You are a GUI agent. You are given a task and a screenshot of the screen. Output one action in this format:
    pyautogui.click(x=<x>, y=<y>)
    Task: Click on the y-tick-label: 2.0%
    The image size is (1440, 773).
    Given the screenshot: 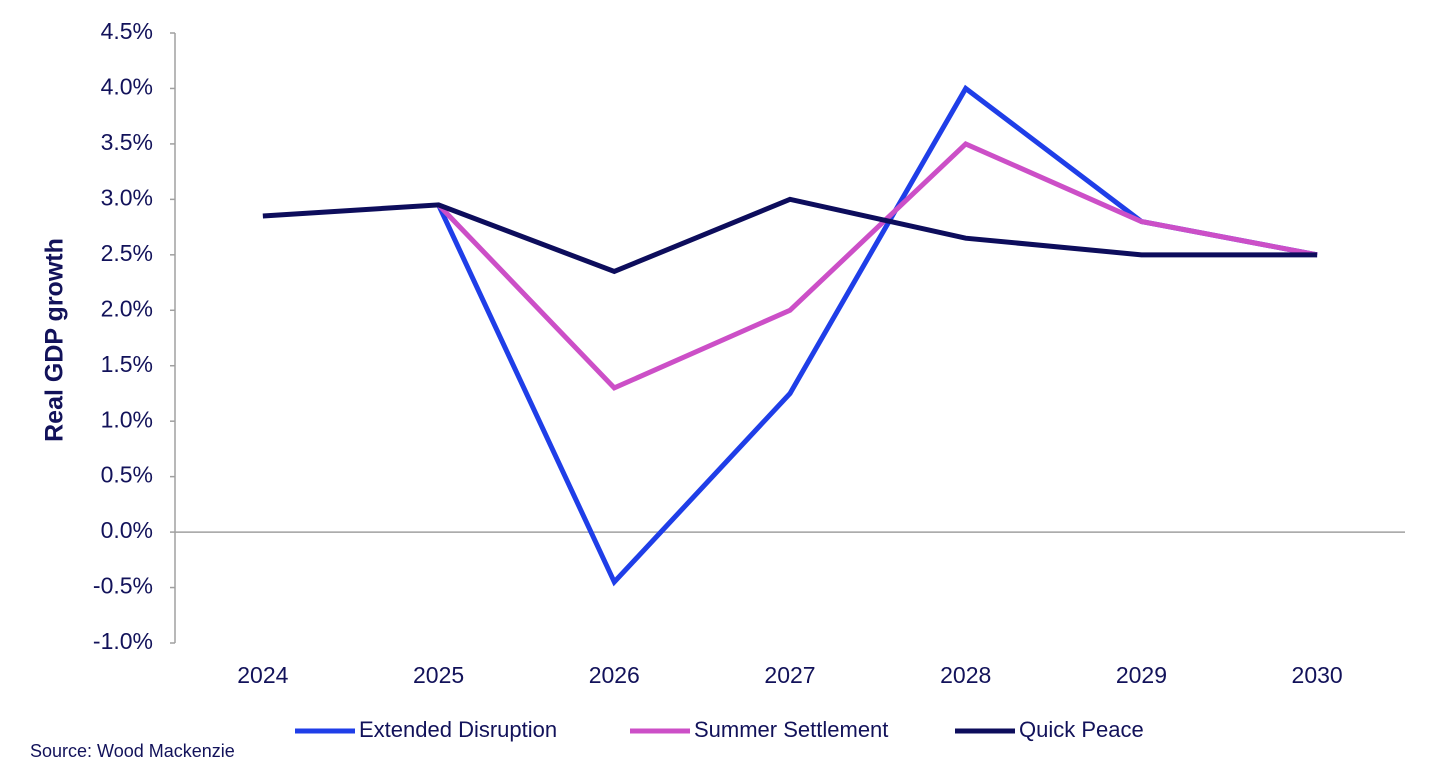 What is the action you would take?
    pyautogui.click(x=127, y=308)
    